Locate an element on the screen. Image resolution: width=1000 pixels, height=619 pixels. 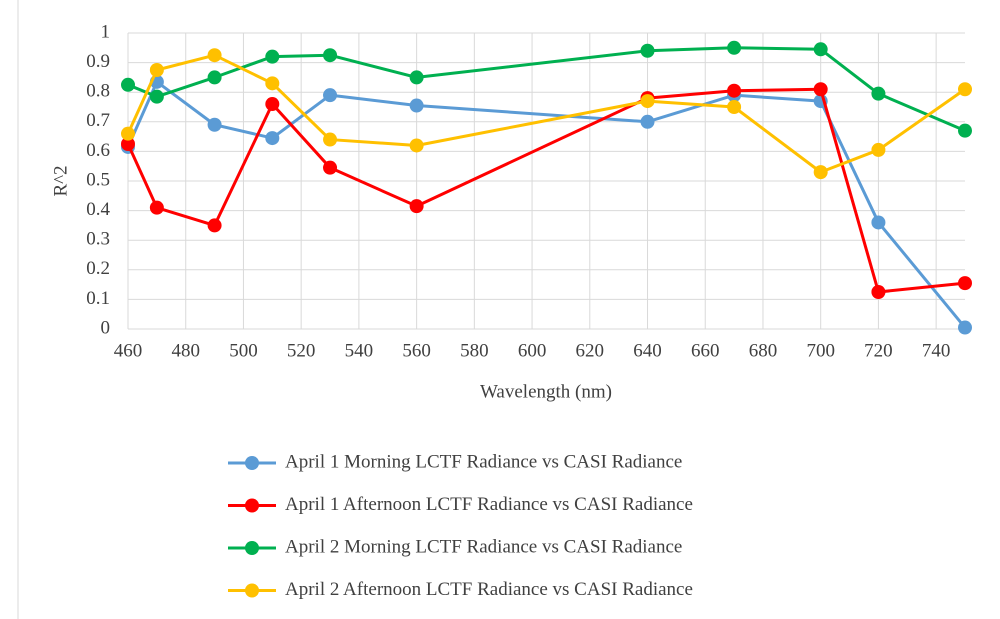
x-tick-label: 600 is located at coordinates (532, 350).